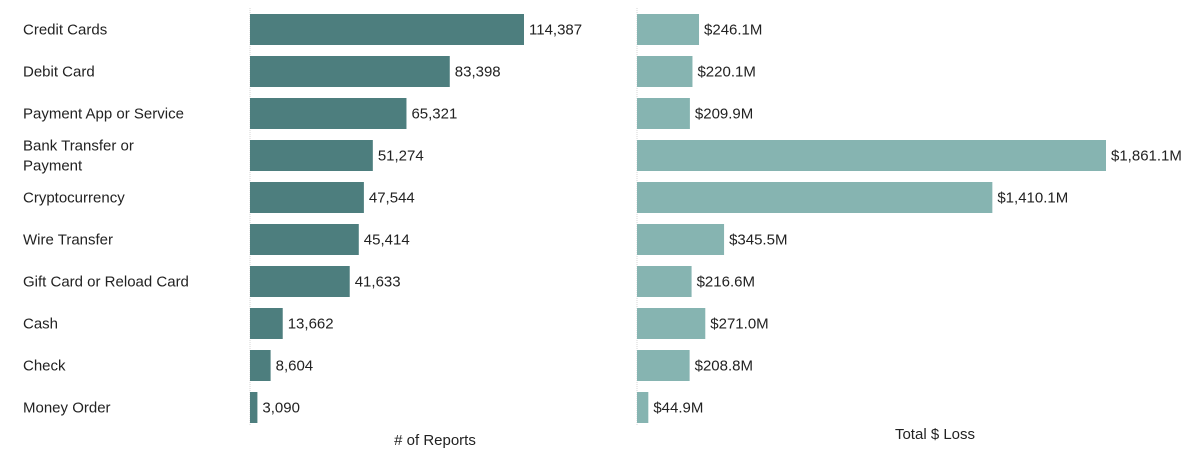 Image resolution: width=1200 pixels, height=460 pixels. Describe the element at coordinates (555, 30) in the screenshot. I see `reports-value-label: 114,387` at that location.